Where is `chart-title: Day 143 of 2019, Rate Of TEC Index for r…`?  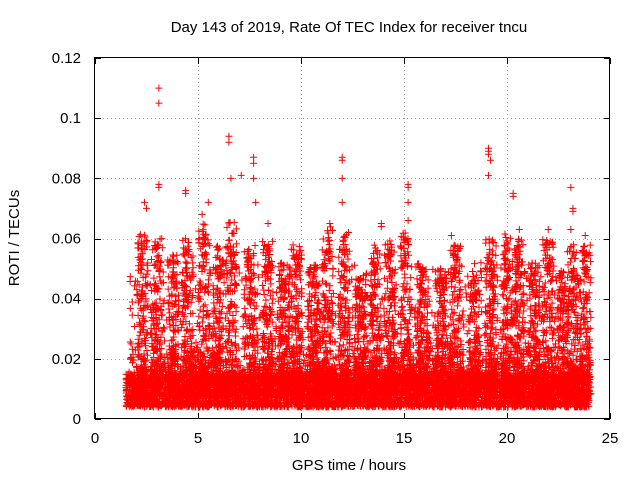
chart-title: Day 143 of 2019, Rate Of TEC Index for r… is located at coordinates (349, 27).